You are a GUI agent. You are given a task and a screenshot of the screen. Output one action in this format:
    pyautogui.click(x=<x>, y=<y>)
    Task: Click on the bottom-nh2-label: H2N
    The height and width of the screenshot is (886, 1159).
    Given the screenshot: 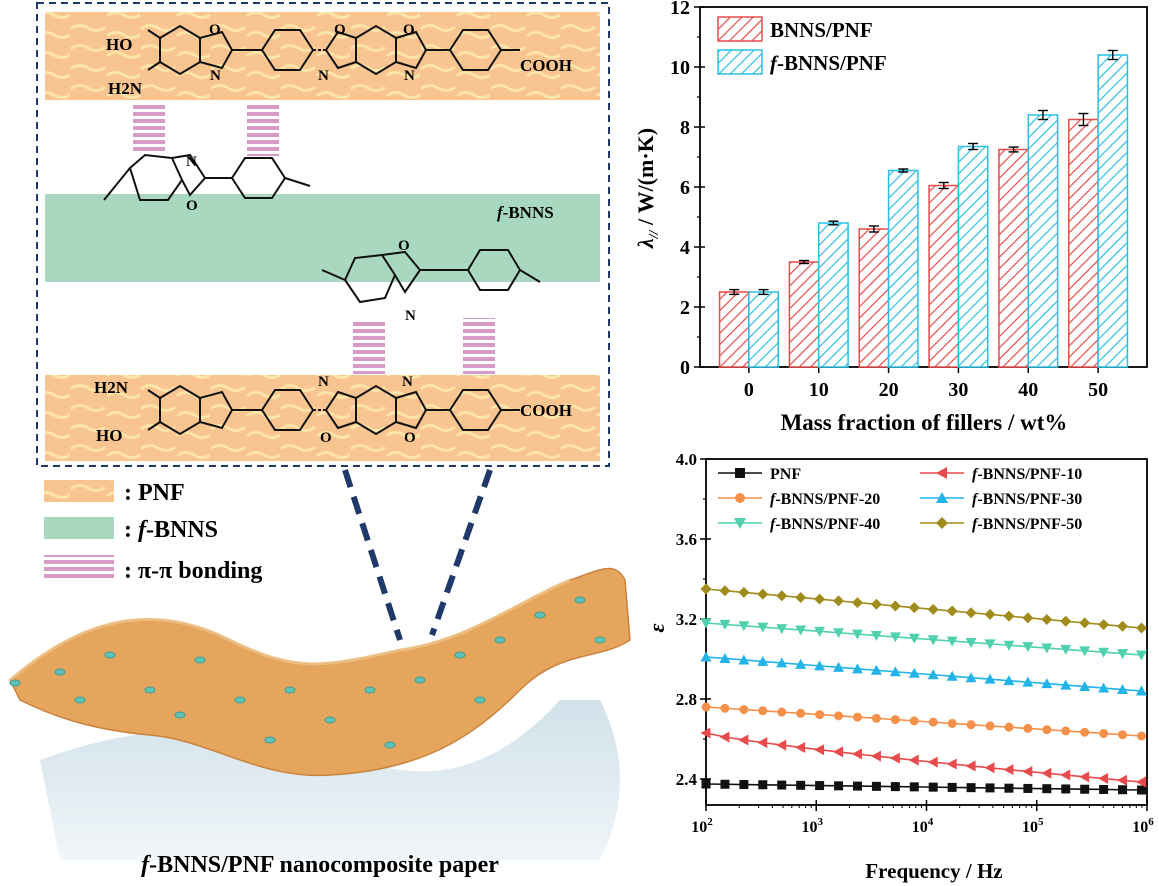 What is the action you would take?
    pyautogui.click(x=111, y=387)
    